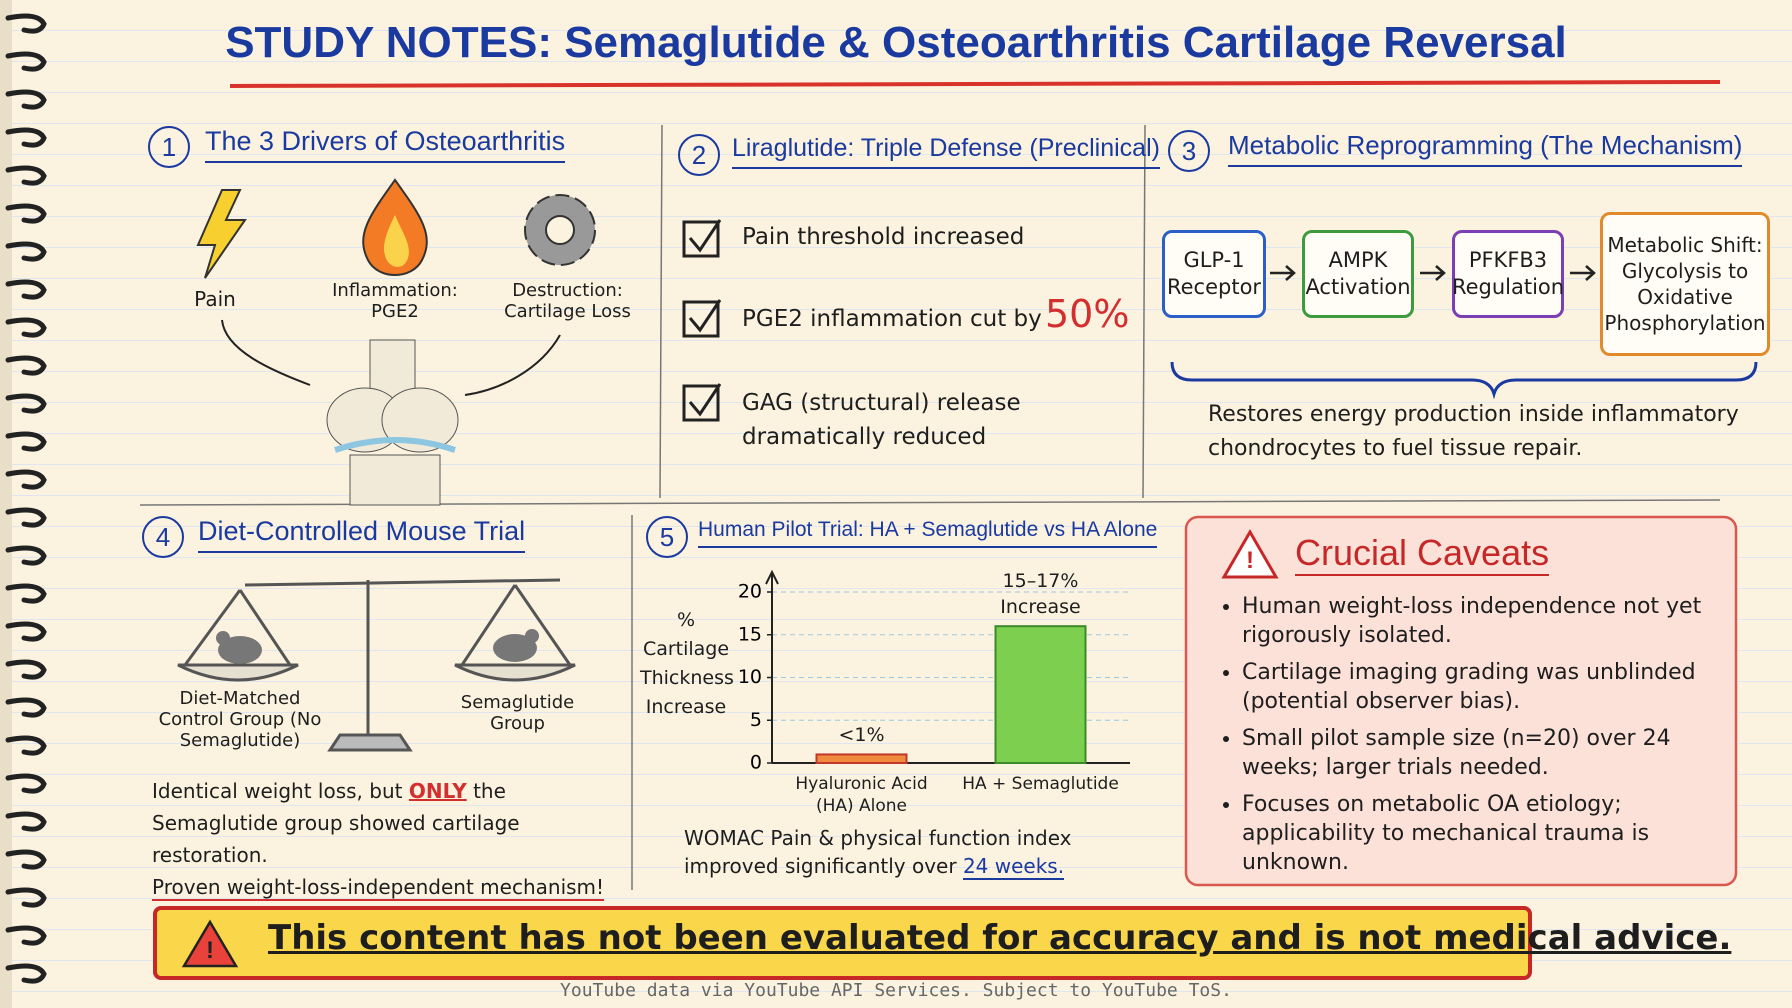 The image size is (1792, 1008). What do you see at coordinates (163, 537) in the screenshot?
I see `section-number: 4` at bounding box center [163, 537].